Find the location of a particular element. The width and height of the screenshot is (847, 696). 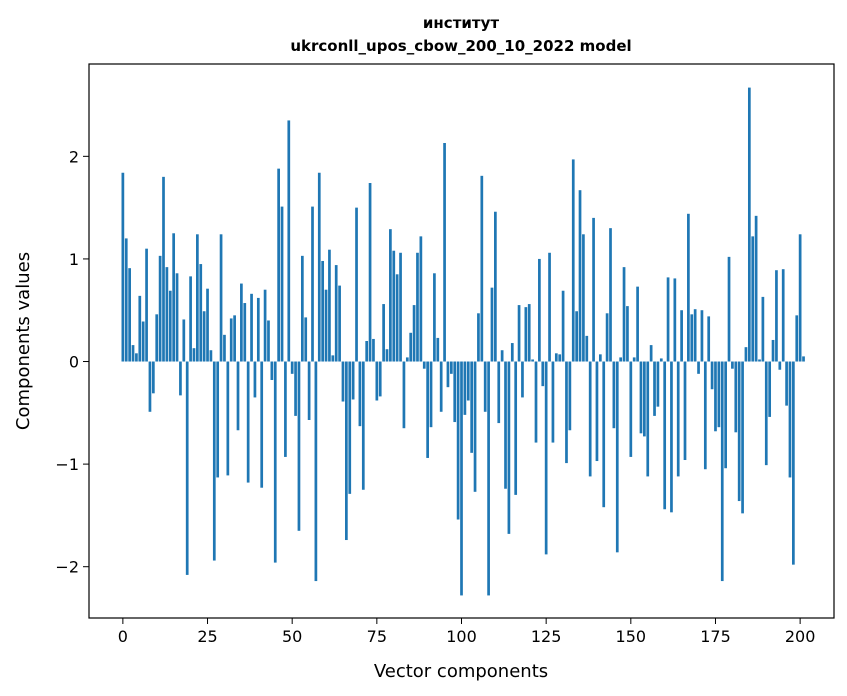

y-tick-label: −1 is located at coordinates (67, 464).